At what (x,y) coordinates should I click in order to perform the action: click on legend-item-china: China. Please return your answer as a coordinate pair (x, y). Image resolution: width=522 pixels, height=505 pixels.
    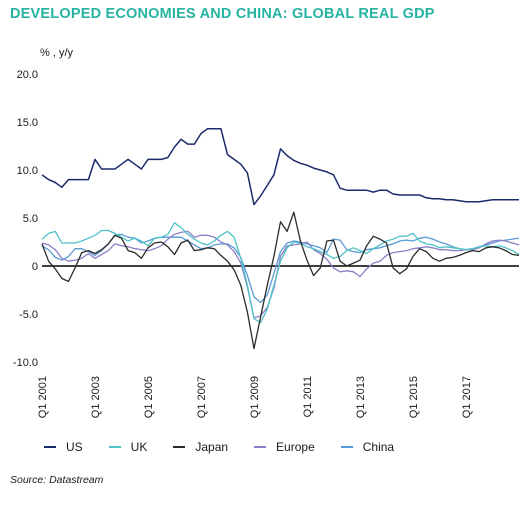
    Looking at the image, I should click on (367, 447).